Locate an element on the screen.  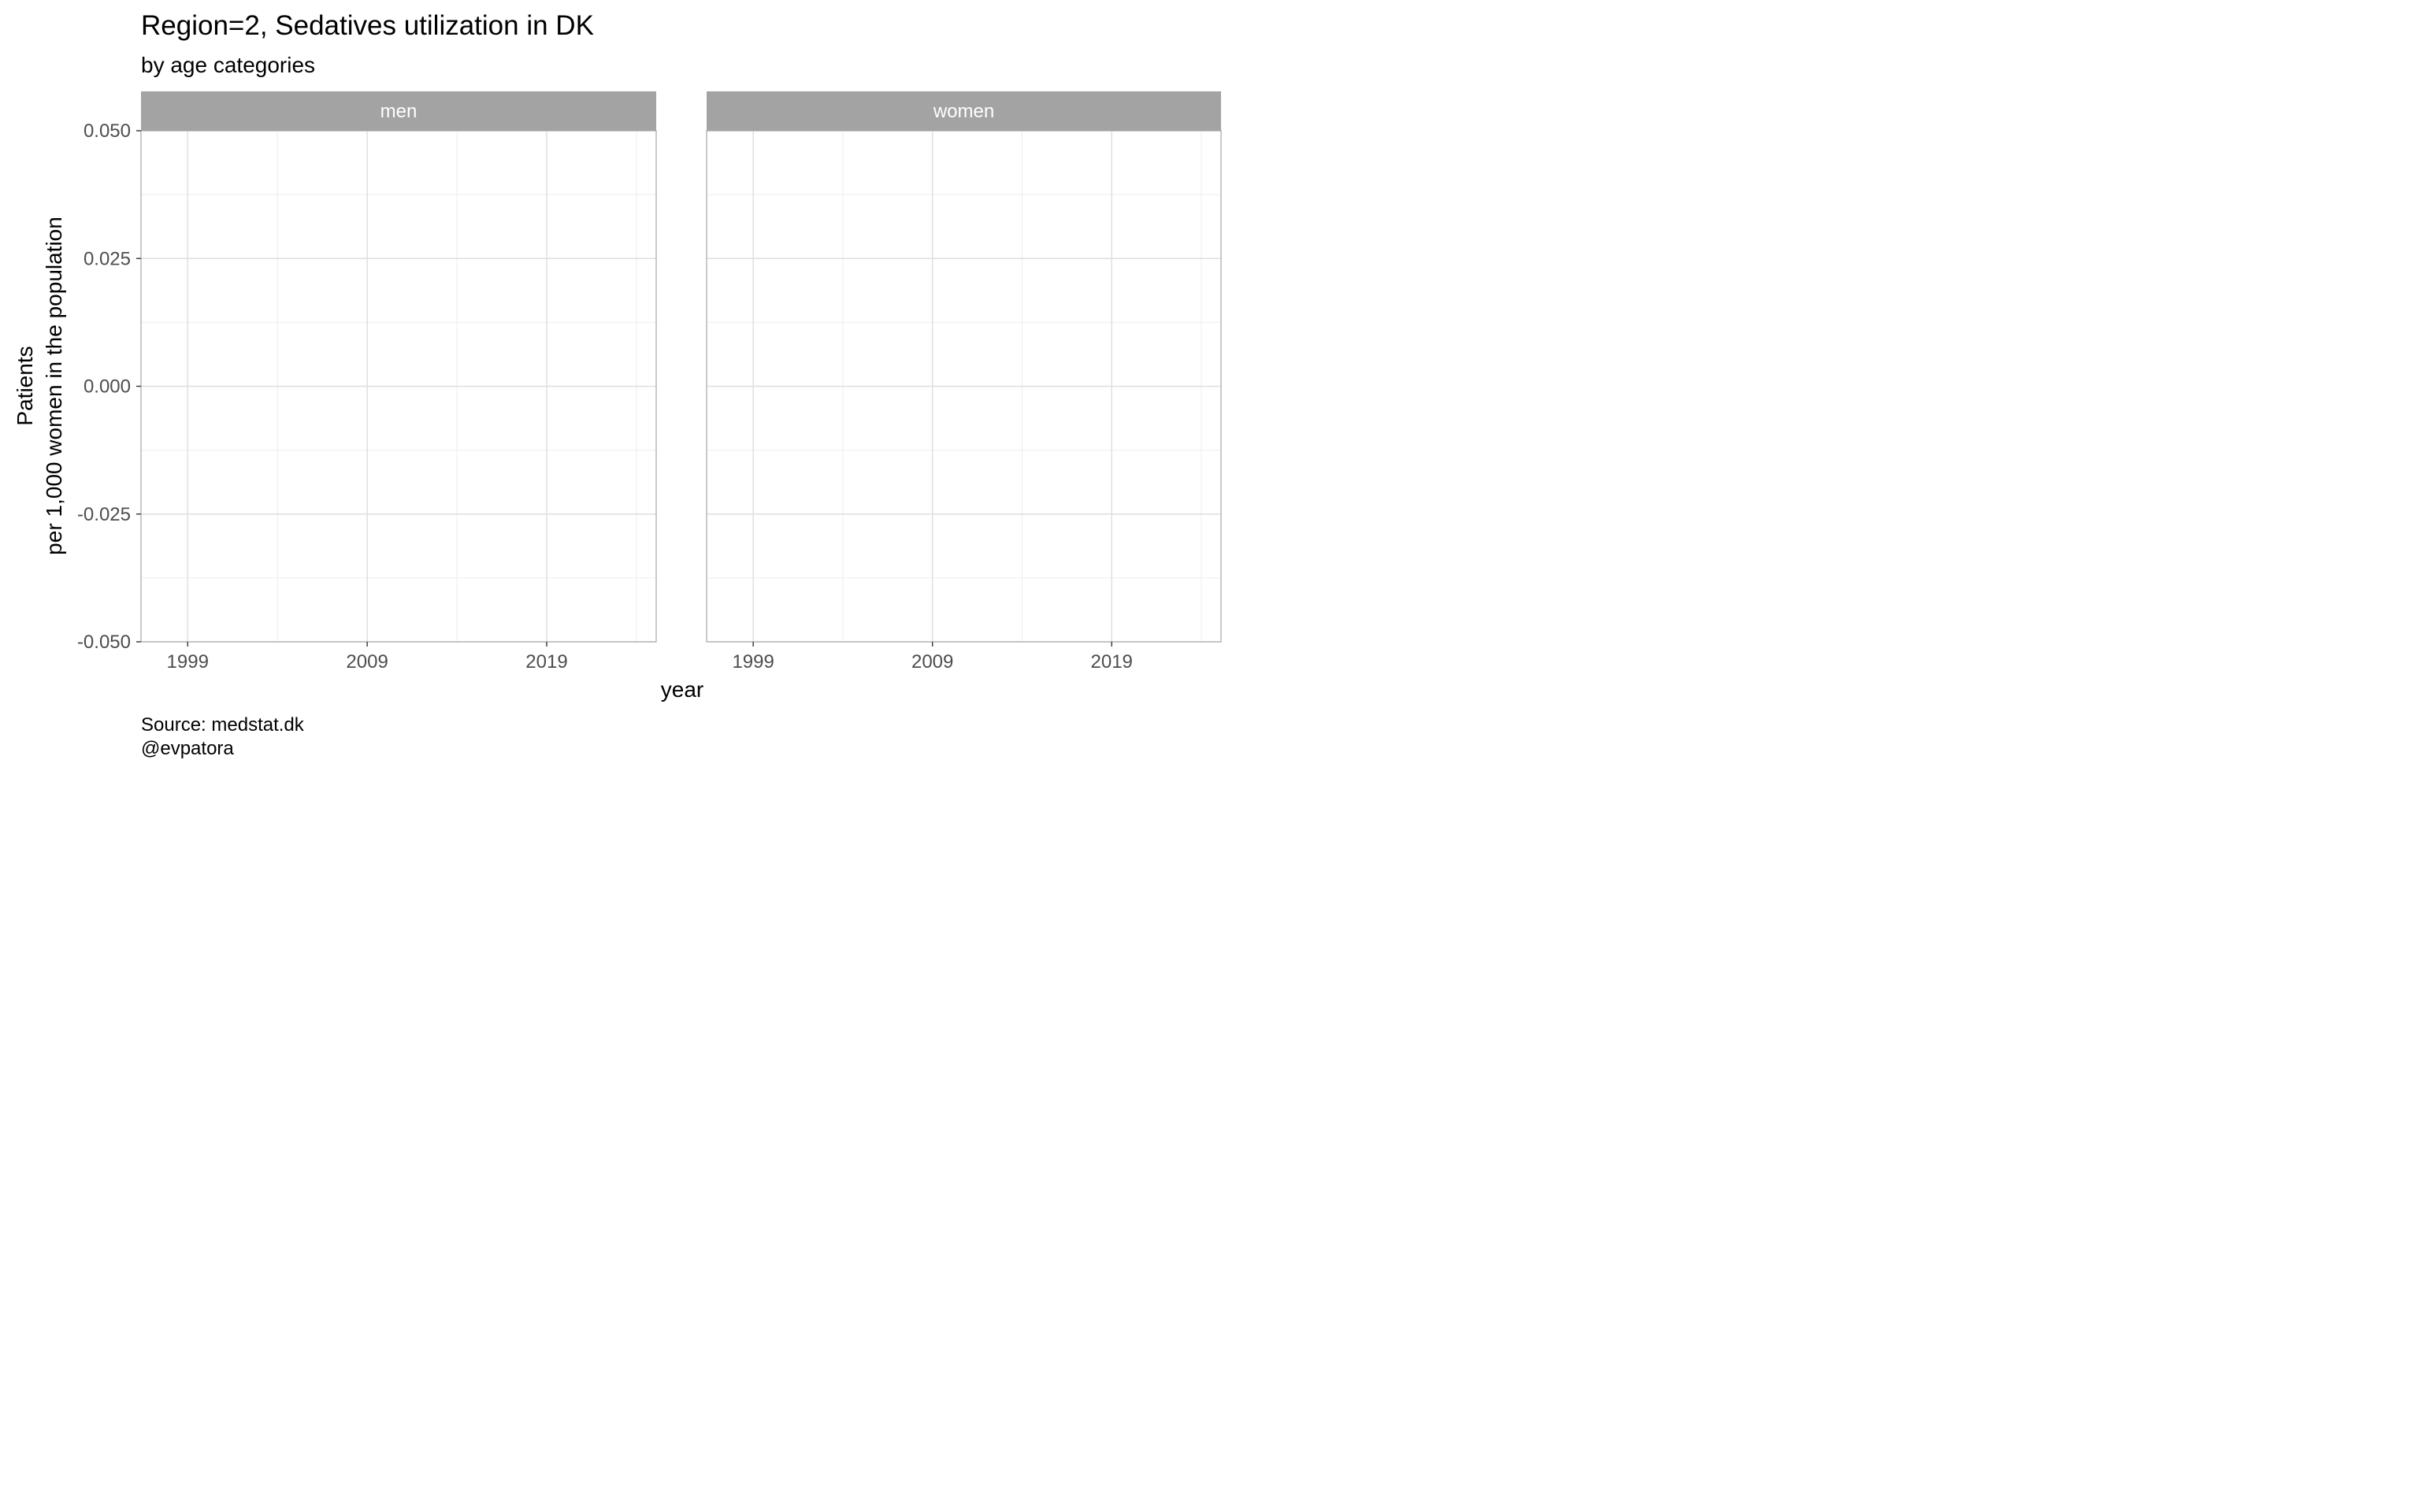
y-axis-title-line1: Patients is located at coordinates (25, 385).